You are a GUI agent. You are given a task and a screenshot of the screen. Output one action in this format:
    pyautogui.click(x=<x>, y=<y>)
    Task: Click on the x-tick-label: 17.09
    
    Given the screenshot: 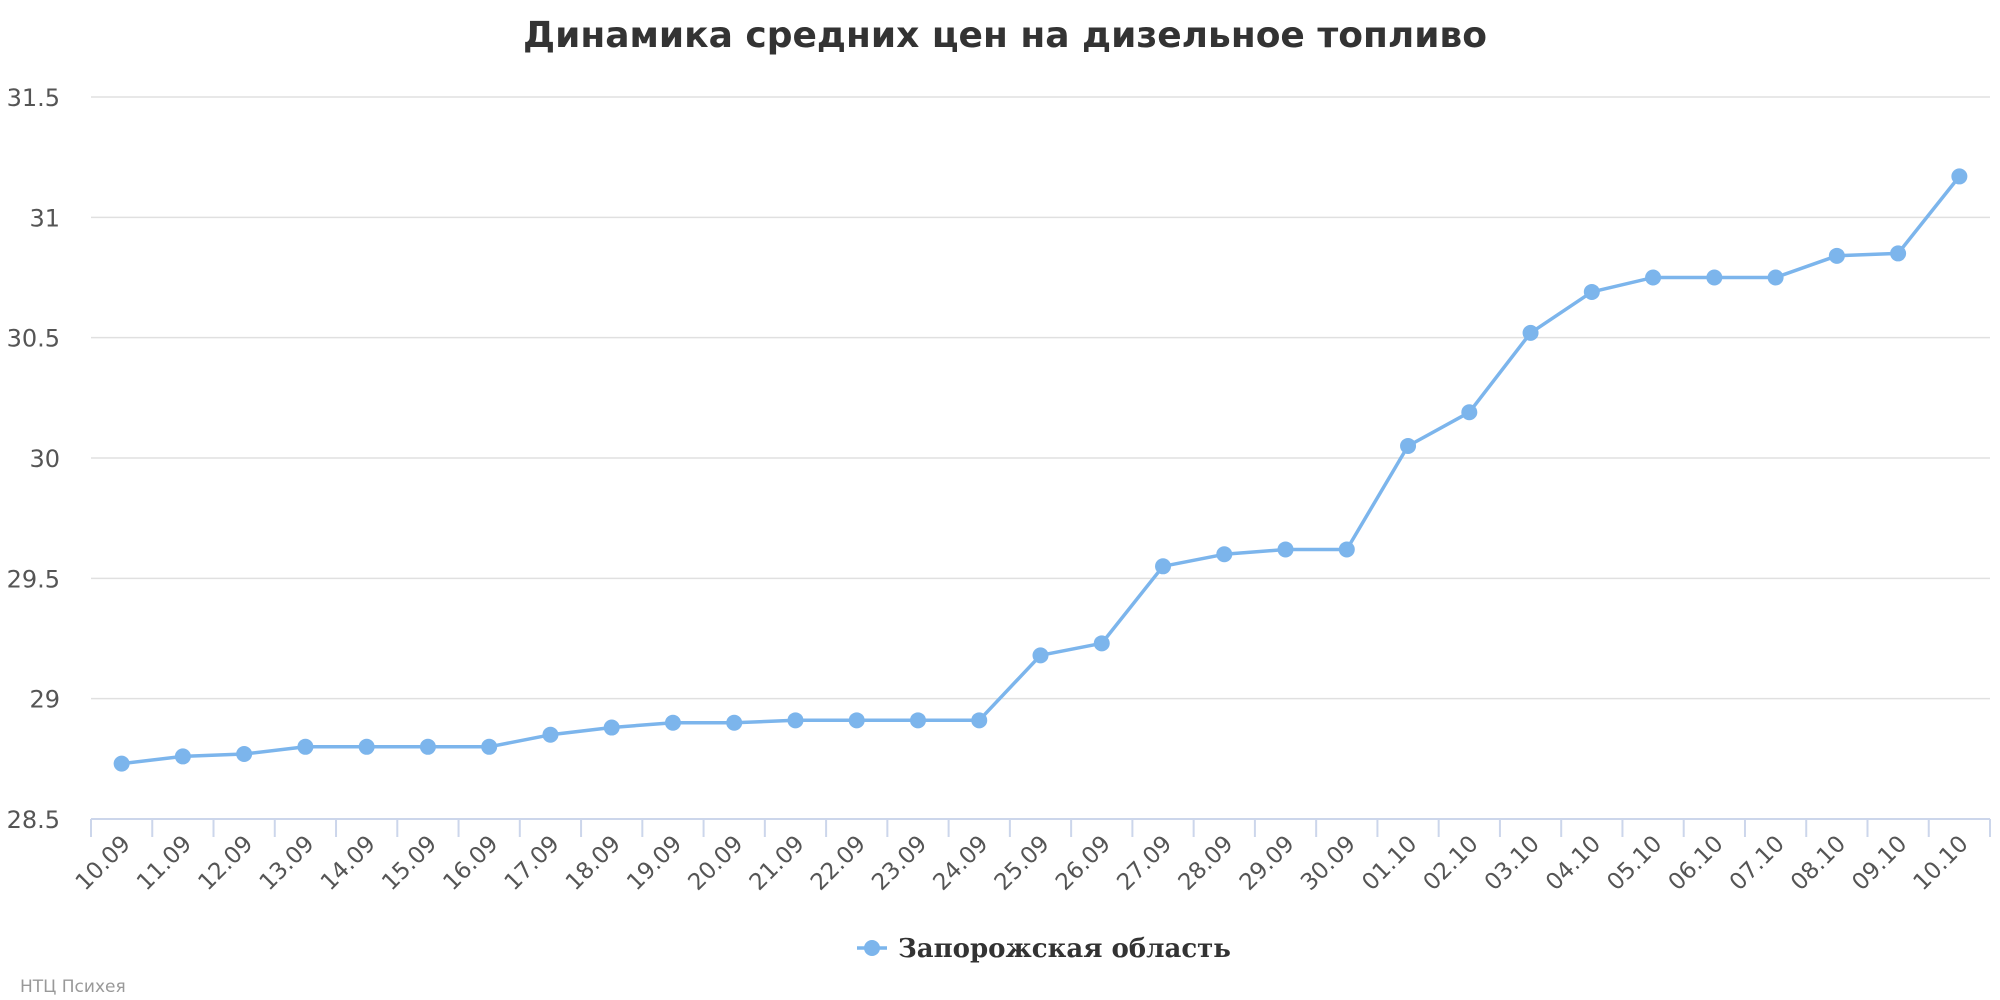 What is the action you would take?
    pyautogui.click(x=532, y=863)
    